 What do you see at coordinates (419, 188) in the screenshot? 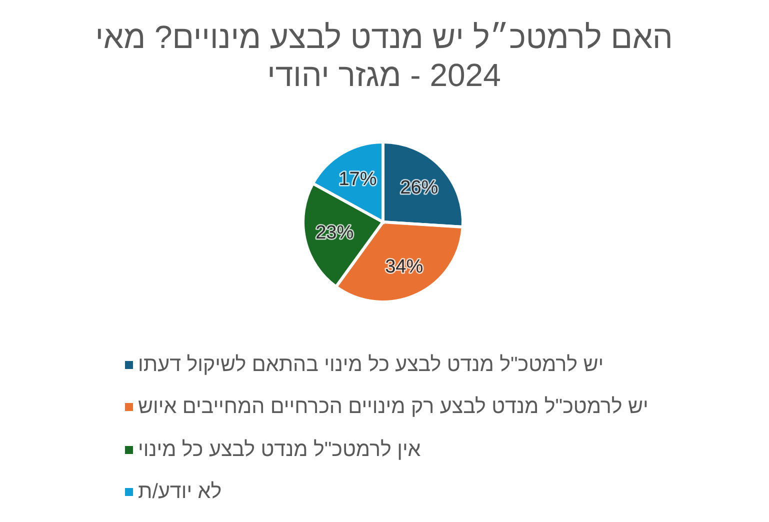
I see `data-label: 26%` at bounding box center [419, 188].